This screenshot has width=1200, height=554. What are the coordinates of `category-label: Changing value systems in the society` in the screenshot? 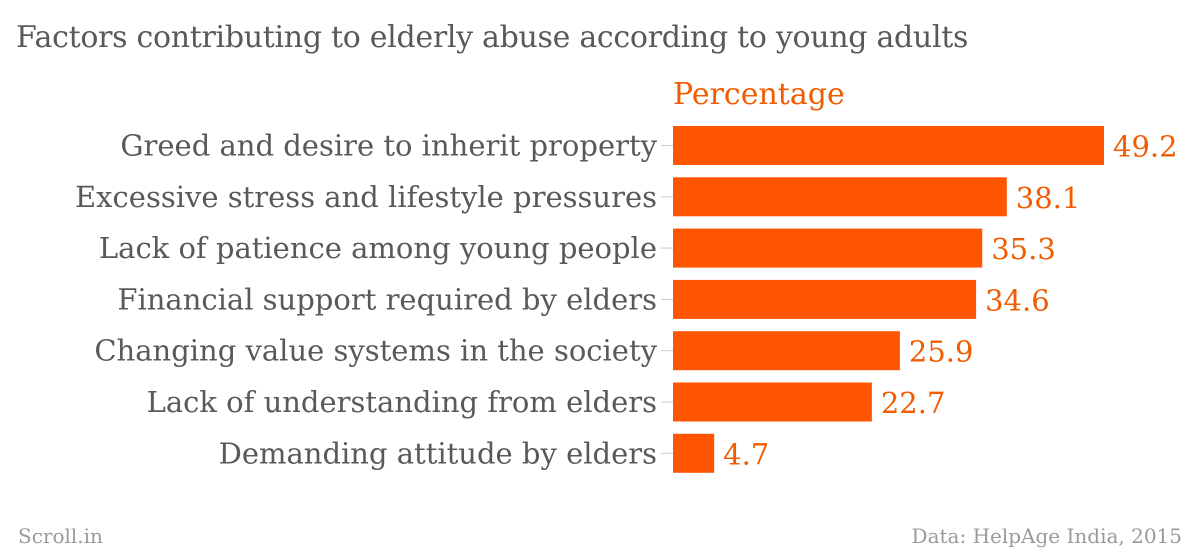 It's located at (375, 351).